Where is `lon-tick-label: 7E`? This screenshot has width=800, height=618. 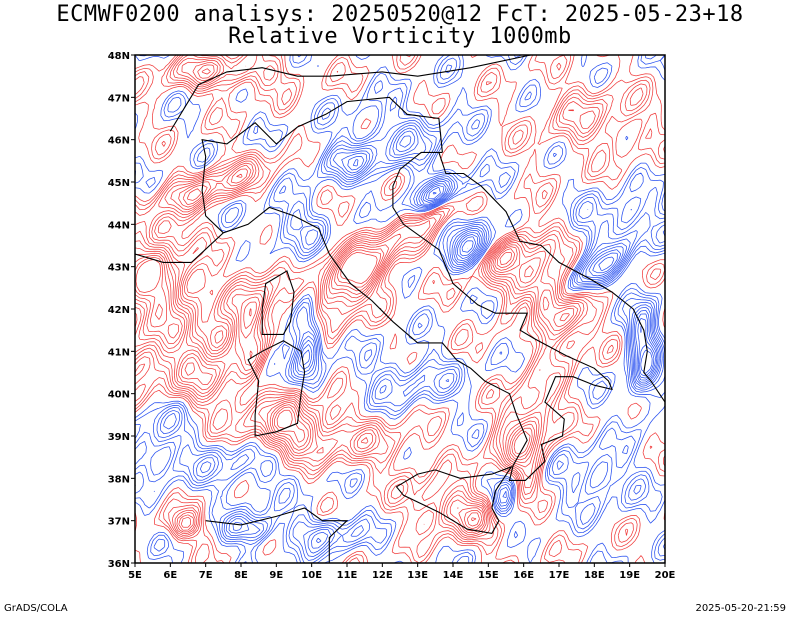
lon-tick-label: 7E is located at coordinates (206, 575).